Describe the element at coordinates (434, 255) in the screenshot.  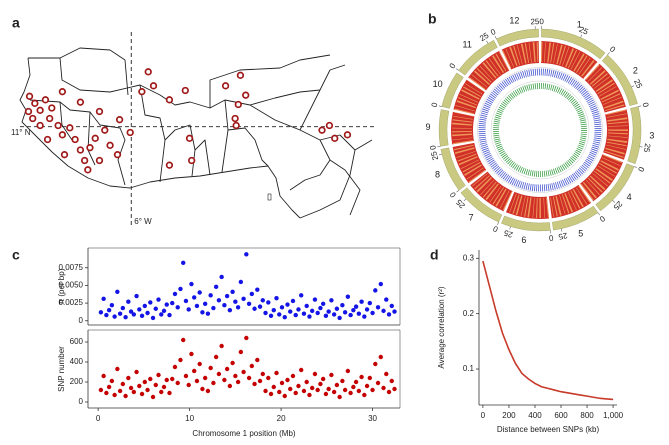
I see `panel-label: d` at that location.